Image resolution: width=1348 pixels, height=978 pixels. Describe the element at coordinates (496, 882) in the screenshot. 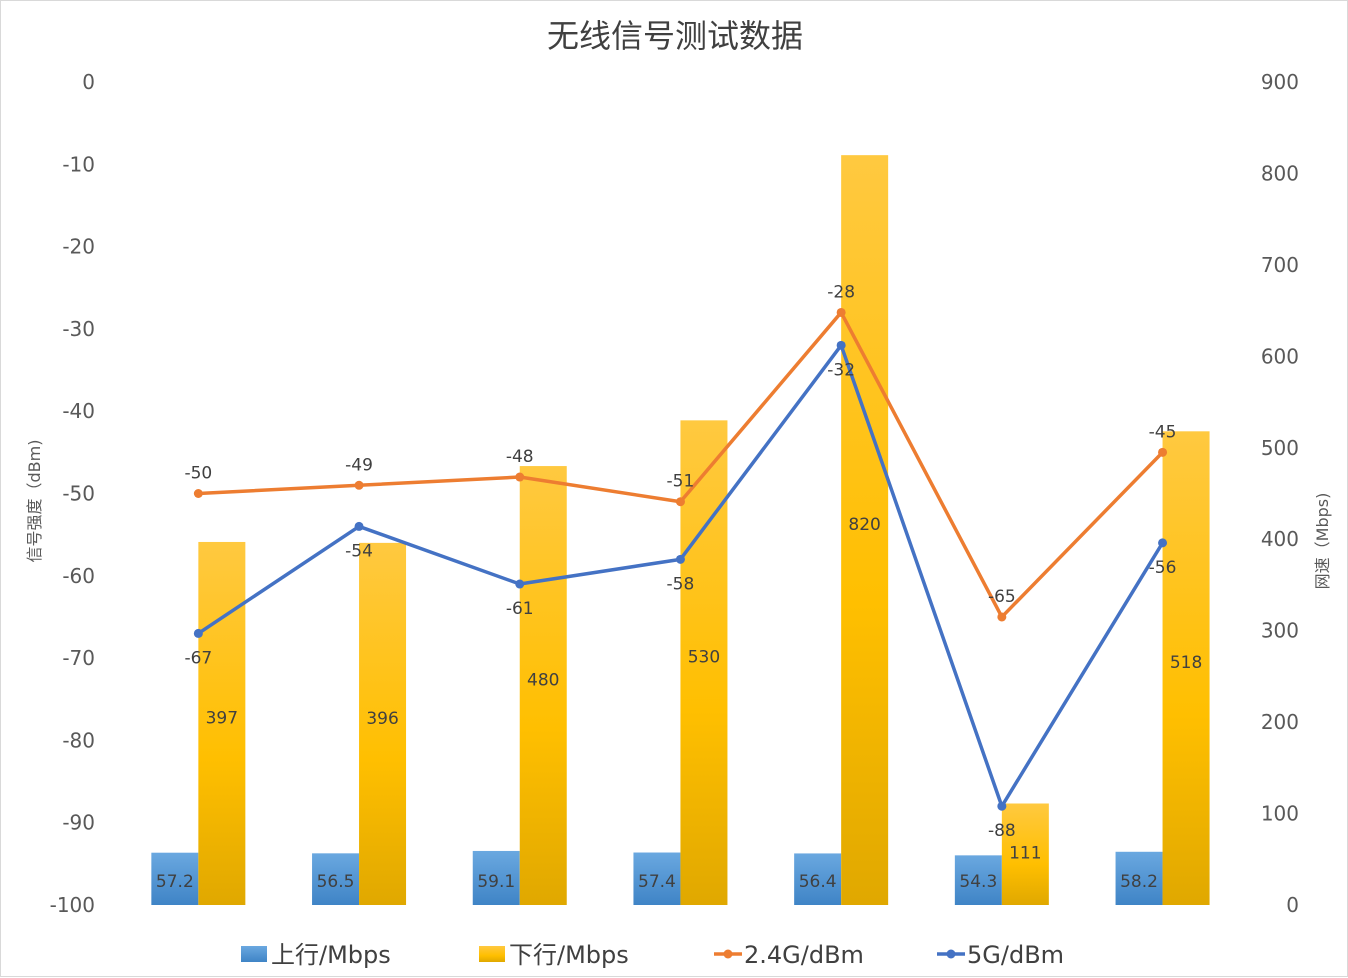

I see `upload-bar-label: 59.1` at that location.